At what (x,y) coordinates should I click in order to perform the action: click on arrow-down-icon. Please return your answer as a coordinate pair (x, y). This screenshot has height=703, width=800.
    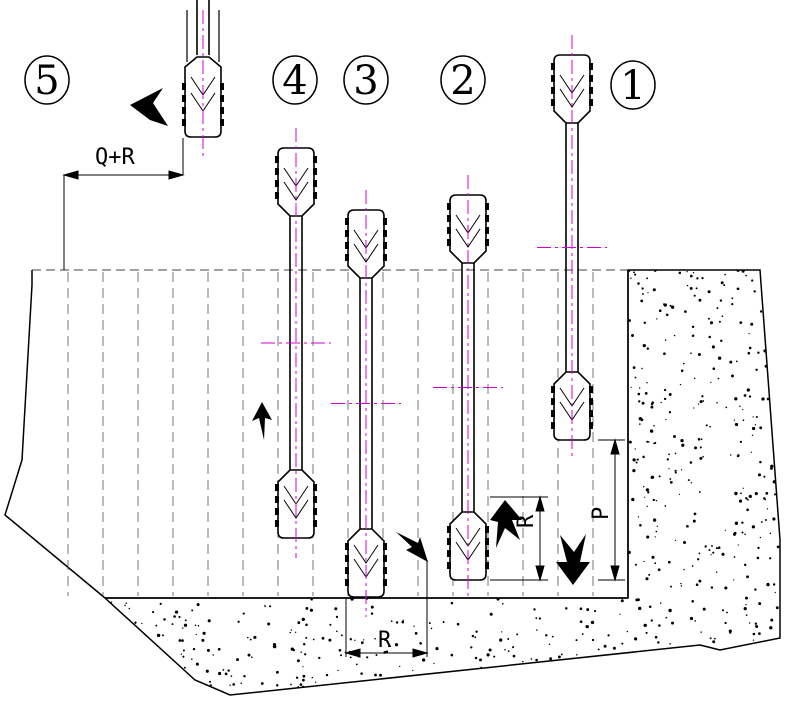
    Looking at the image, I should click on (573, 559).